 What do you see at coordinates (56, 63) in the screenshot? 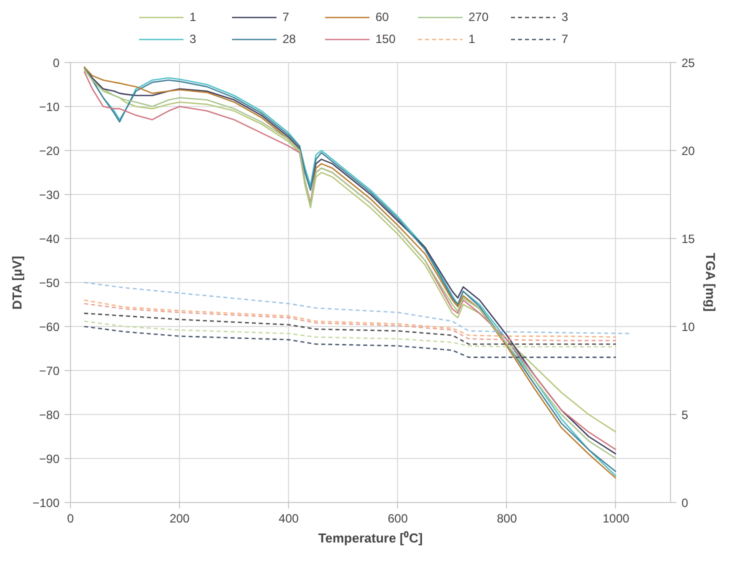
I see `y-tick-label: 0` at bounding box center [56, 63].